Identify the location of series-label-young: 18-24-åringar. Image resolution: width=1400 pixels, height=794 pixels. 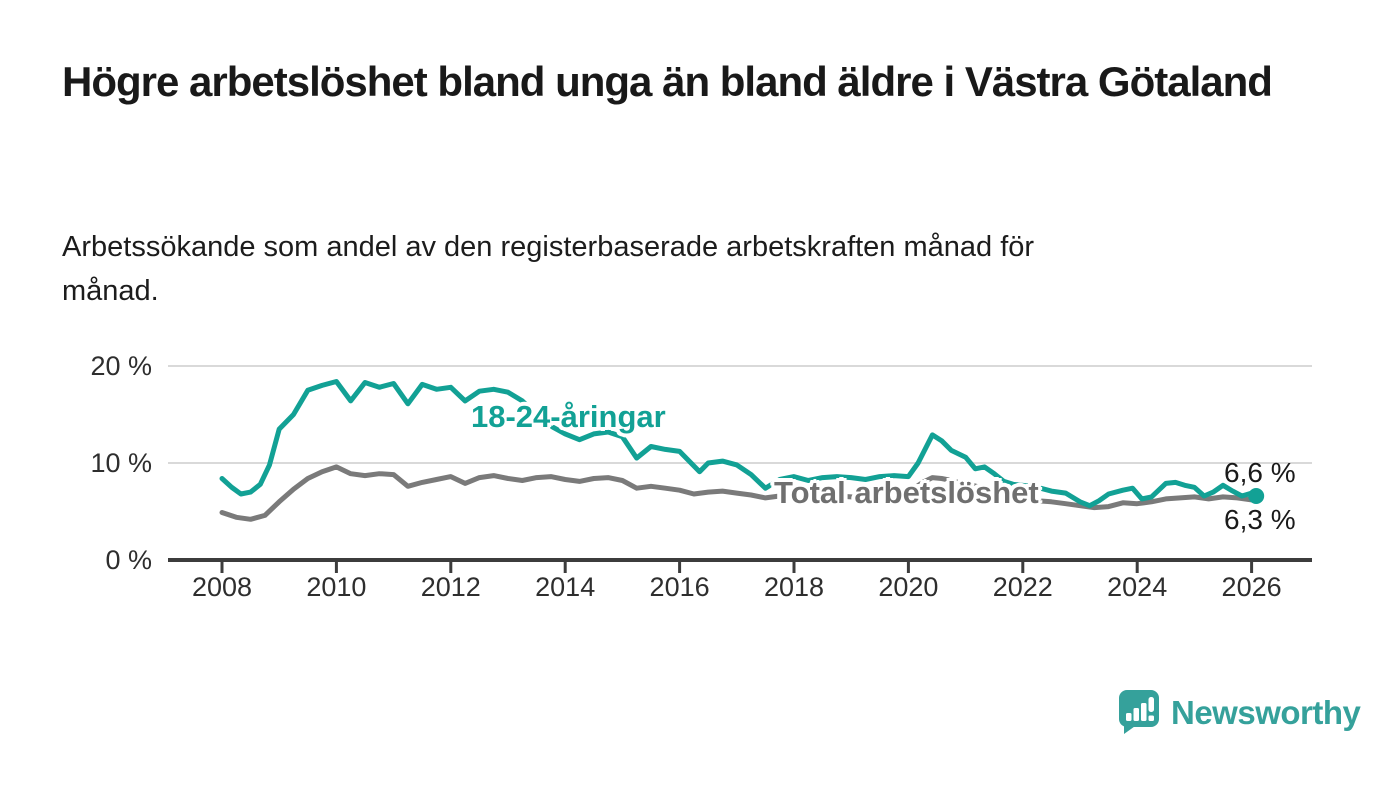
(568, 416).